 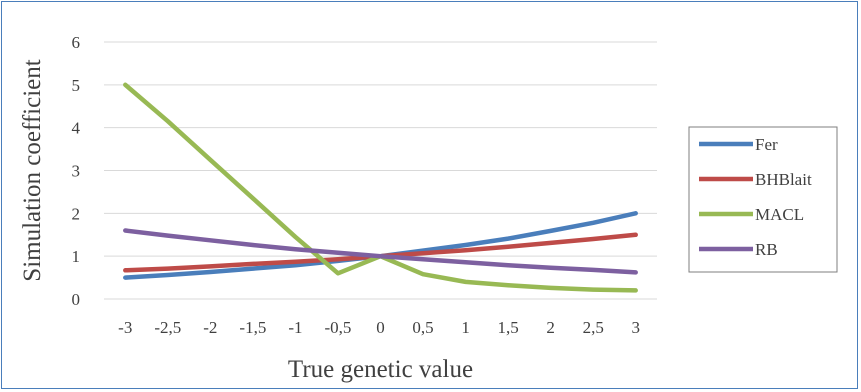 What do you see at coordinates (338, 327) in the screenshot?
I see `x-tick-label: -0,5` at bounding box center [338, 327].